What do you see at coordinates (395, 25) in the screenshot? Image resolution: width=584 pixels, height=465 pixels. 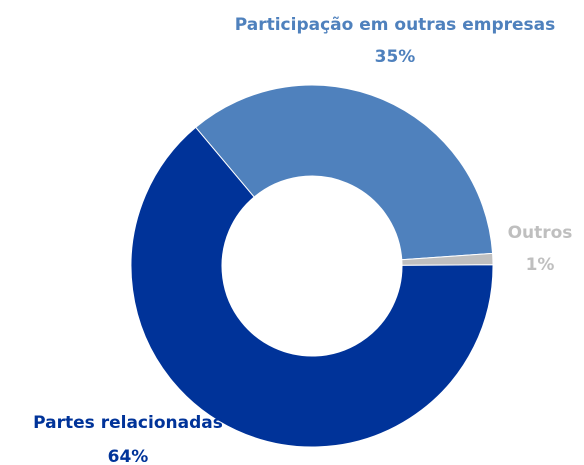 I see `category-label: Participação em outras empresas` at bounding box center [395, 25].